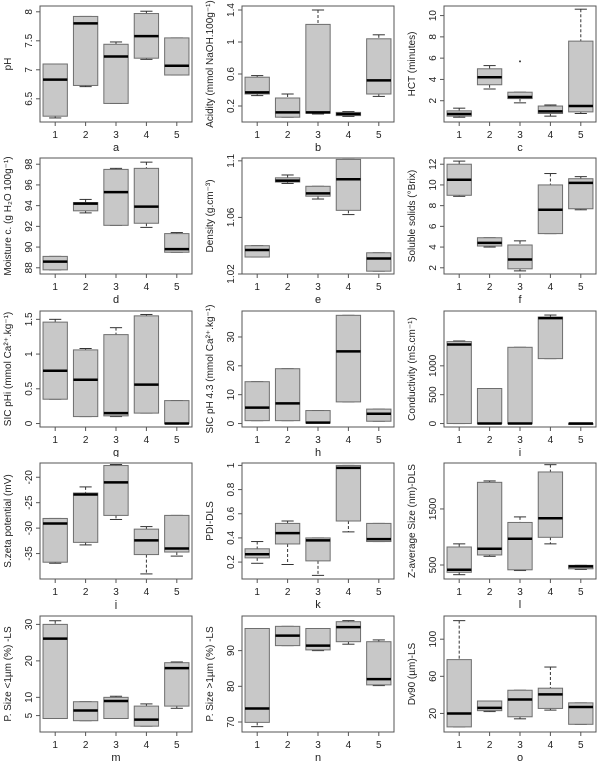  I want to click on y-tick-label: 0.2, so click(231, 562).